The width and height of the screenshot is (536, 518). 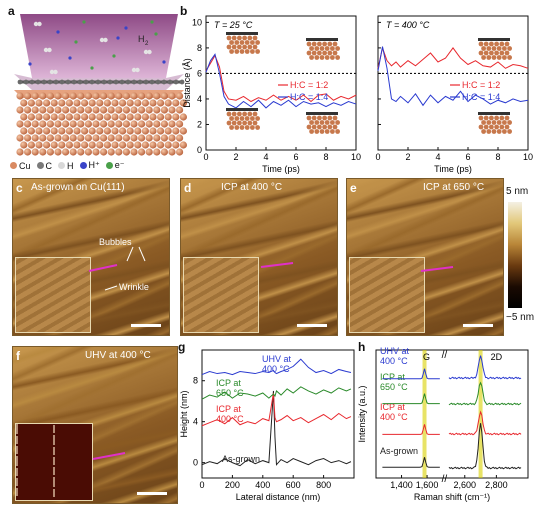 What do you see at coordinates (199, 99) in the screenshot?
I see `y-tick-label: 4` at bounding box center [199, 99].